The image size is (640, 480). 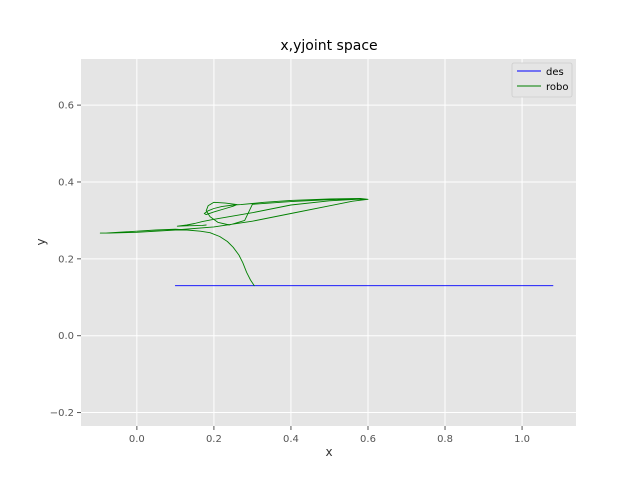 What do you see at coordinates (137, 439) in the screenshot?
I see `x-tick-label: 0.0` at bounding box center [137, 439].